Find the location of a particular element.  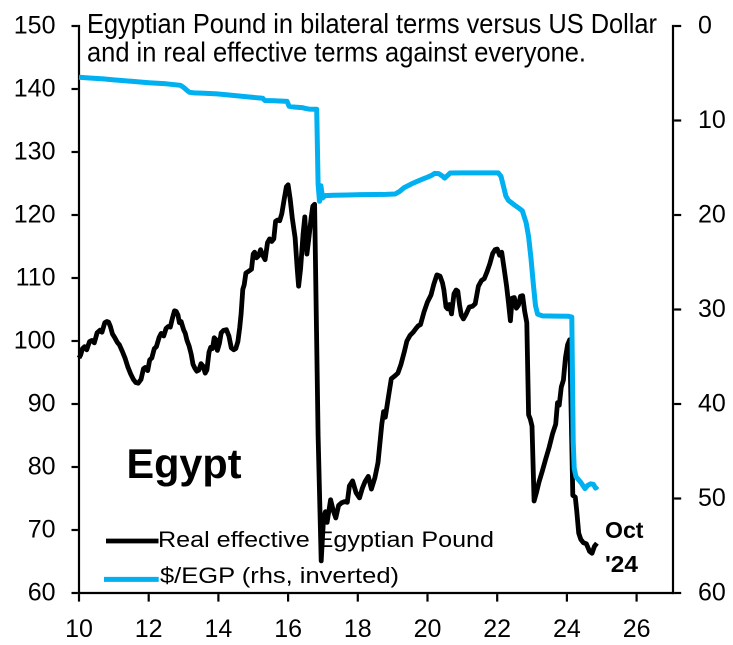

svg-text: 70 is located at coordinates (42, 530).